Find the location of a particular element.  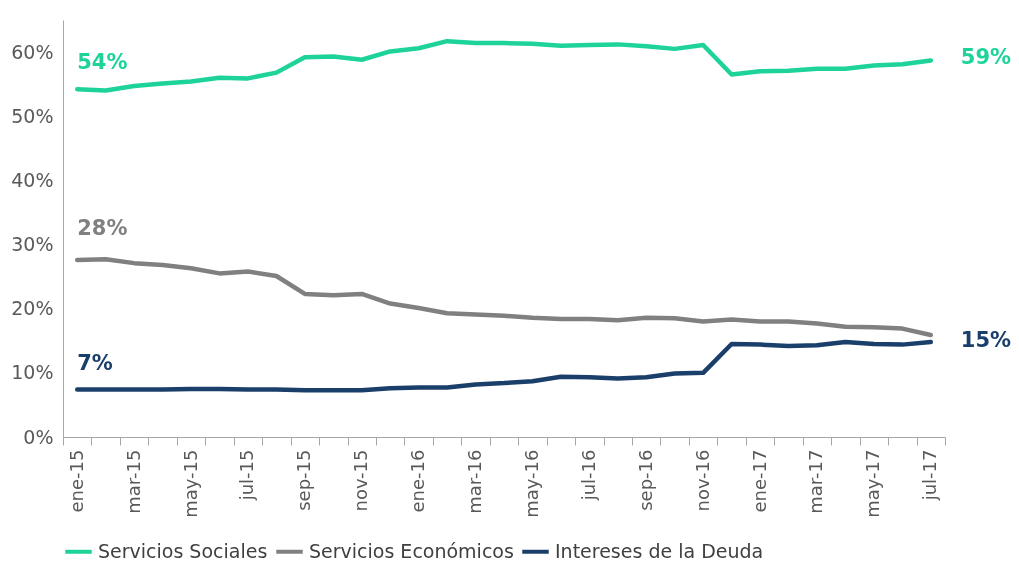

y-tick-label: 60% is located at coordinates (32, 51).